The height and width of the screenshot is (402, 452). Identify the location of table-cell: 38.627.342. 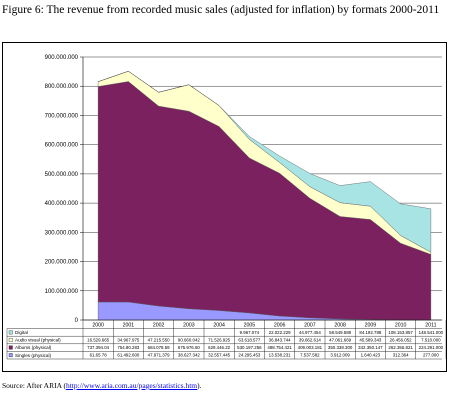
(189, 355).